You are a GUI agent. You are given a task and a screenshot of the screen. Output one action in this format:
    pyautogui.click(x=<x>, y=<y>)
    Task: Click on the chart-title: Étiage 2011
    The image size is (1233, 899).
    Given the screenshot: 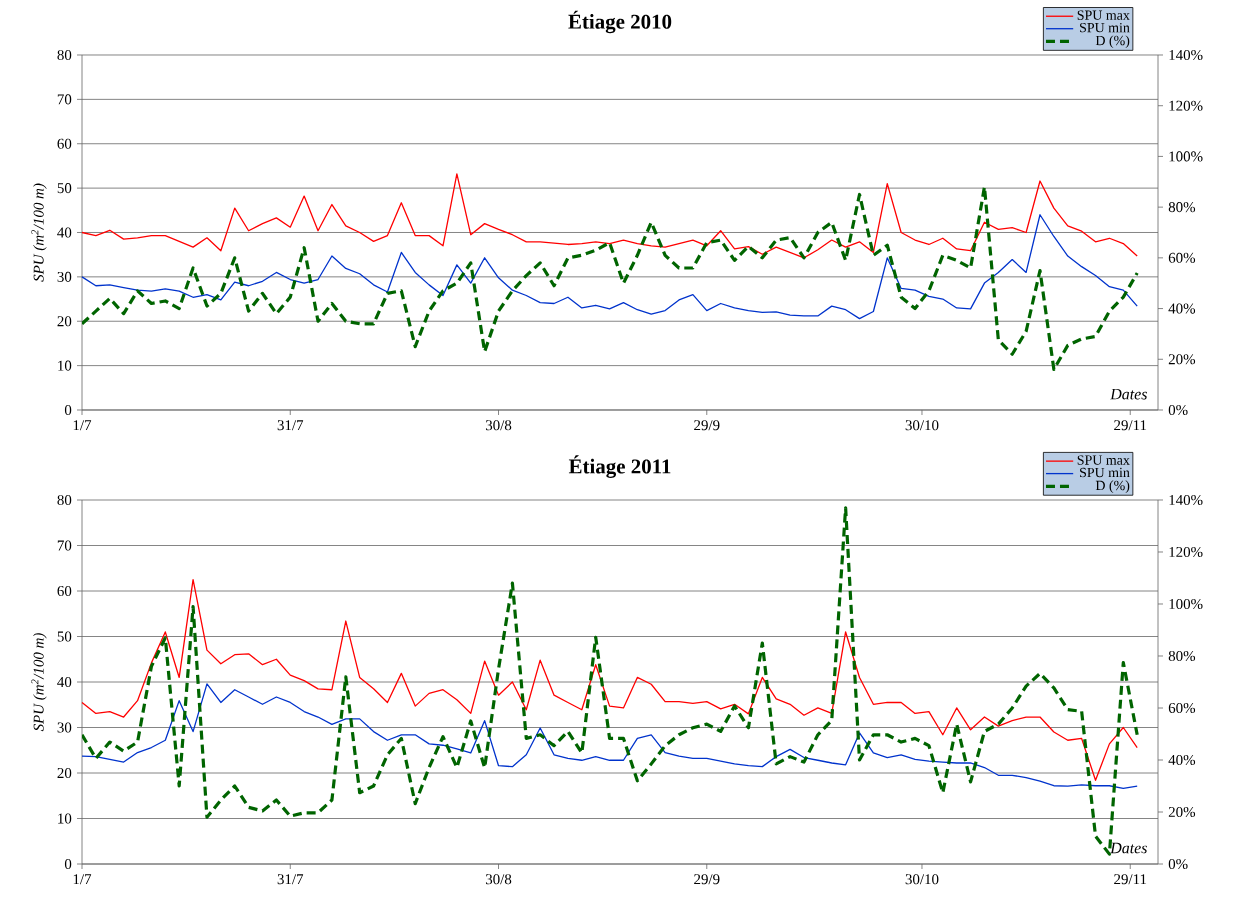 What is the action you would take?
    pyautogui.click(x=619, y=466)
    